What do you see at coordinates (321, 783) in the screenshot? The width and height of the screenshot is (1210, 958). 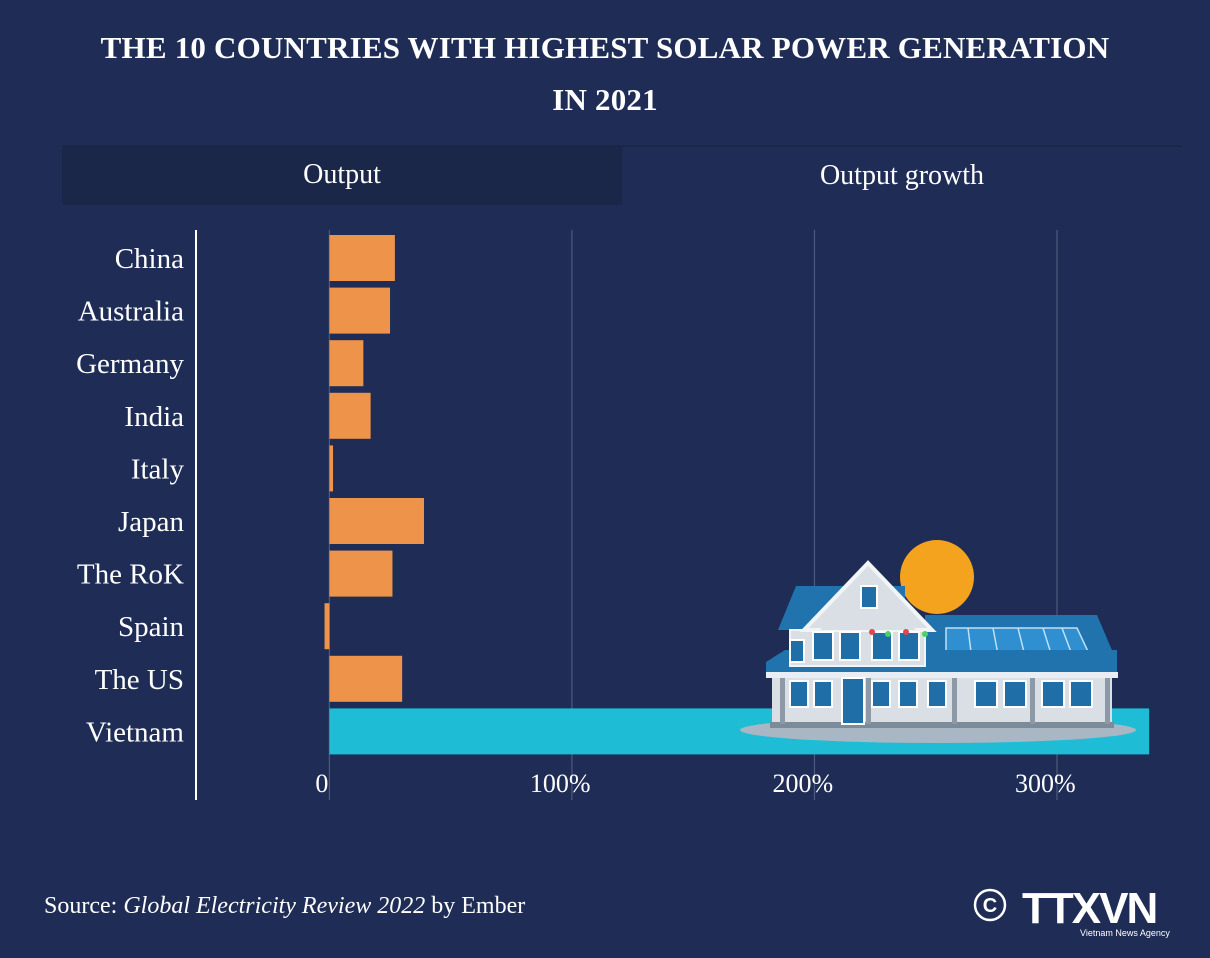 I see `x-tick-label: 0` at bounding box center [321, 783].